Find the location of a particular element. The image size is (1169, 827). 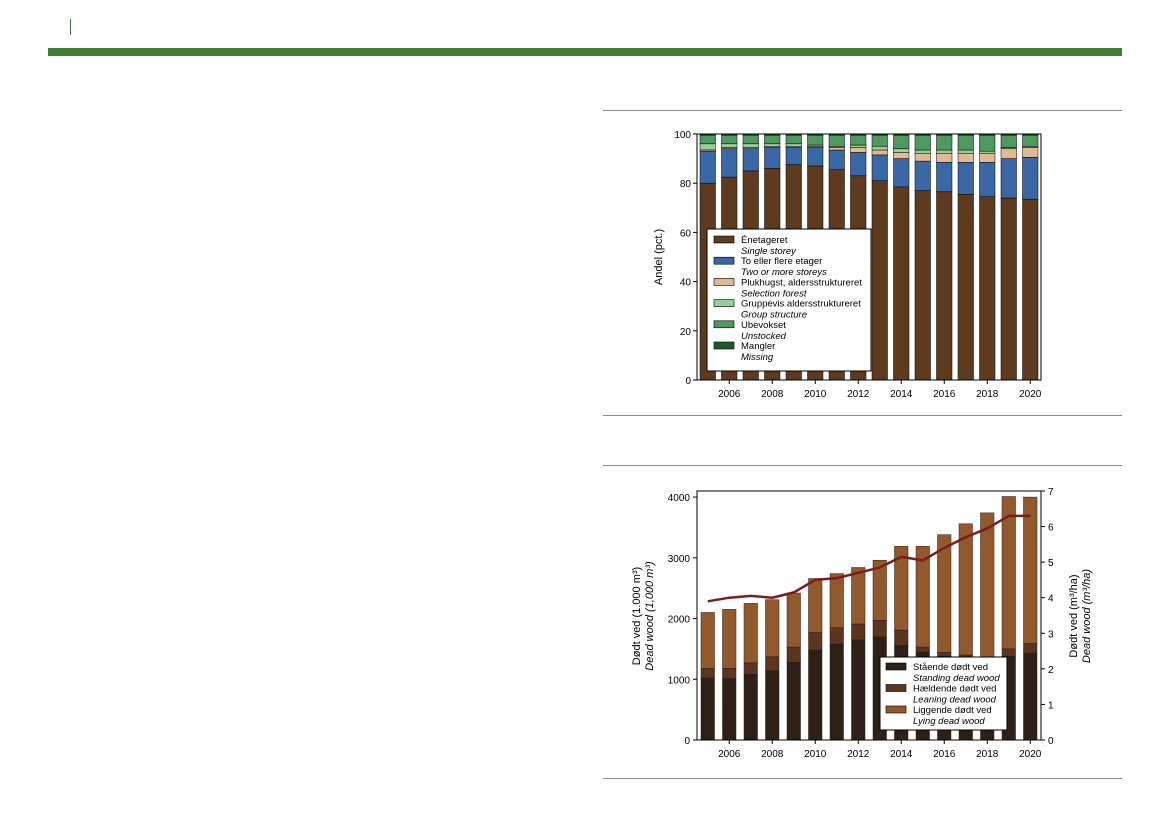

bar-2005-leaning-dead-wood is located at coordinates (707, 673).